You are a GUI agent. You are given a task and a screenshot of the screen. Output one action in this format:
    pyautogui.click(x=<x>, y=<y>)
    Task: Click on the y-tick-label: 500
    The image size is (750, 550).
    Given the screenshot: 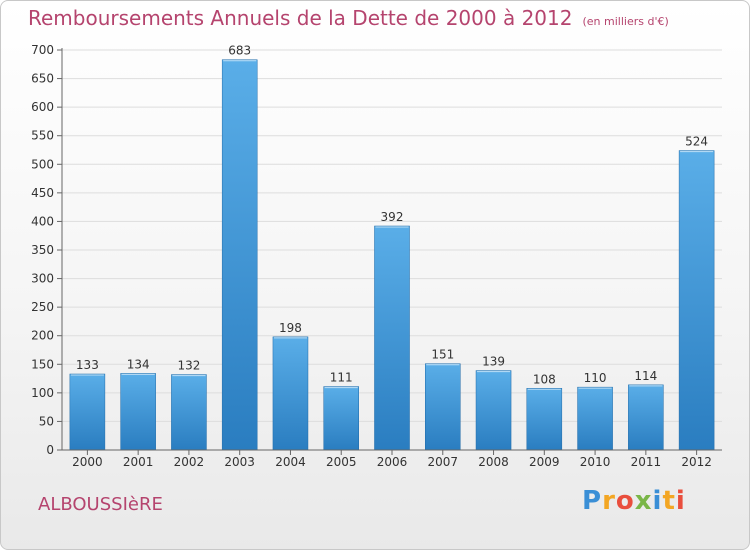 What is the action you would take?
    pyautogui.click(x=42, y=164)
    